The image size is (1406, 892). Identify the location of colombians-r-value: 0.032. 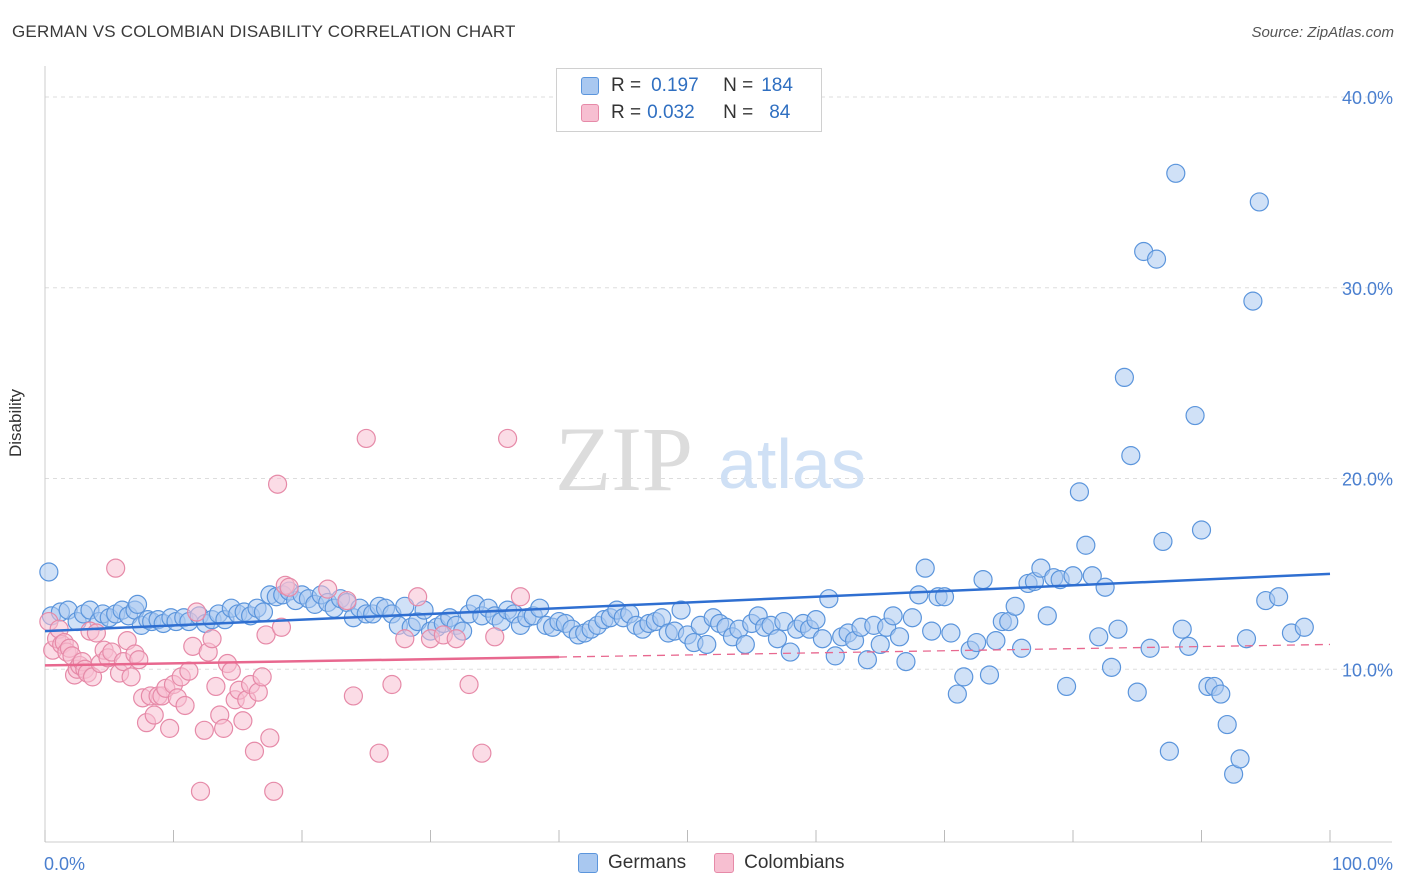
(671, 112).